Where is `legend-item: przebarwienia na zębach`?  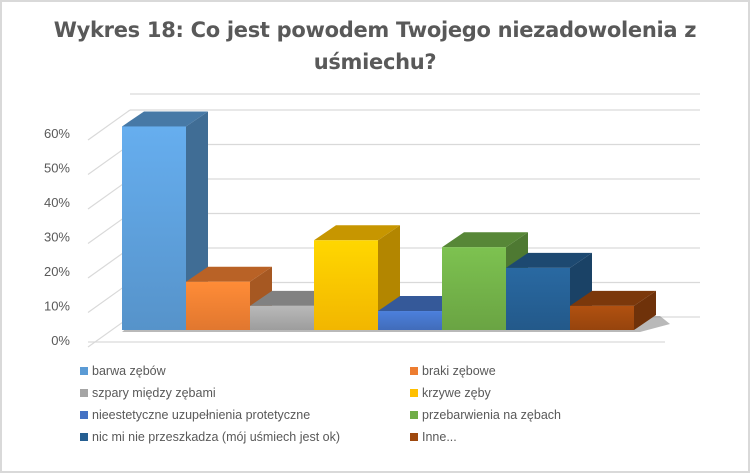
legend-item: przebarwienia na zębach is located at coordinates (485, 415).